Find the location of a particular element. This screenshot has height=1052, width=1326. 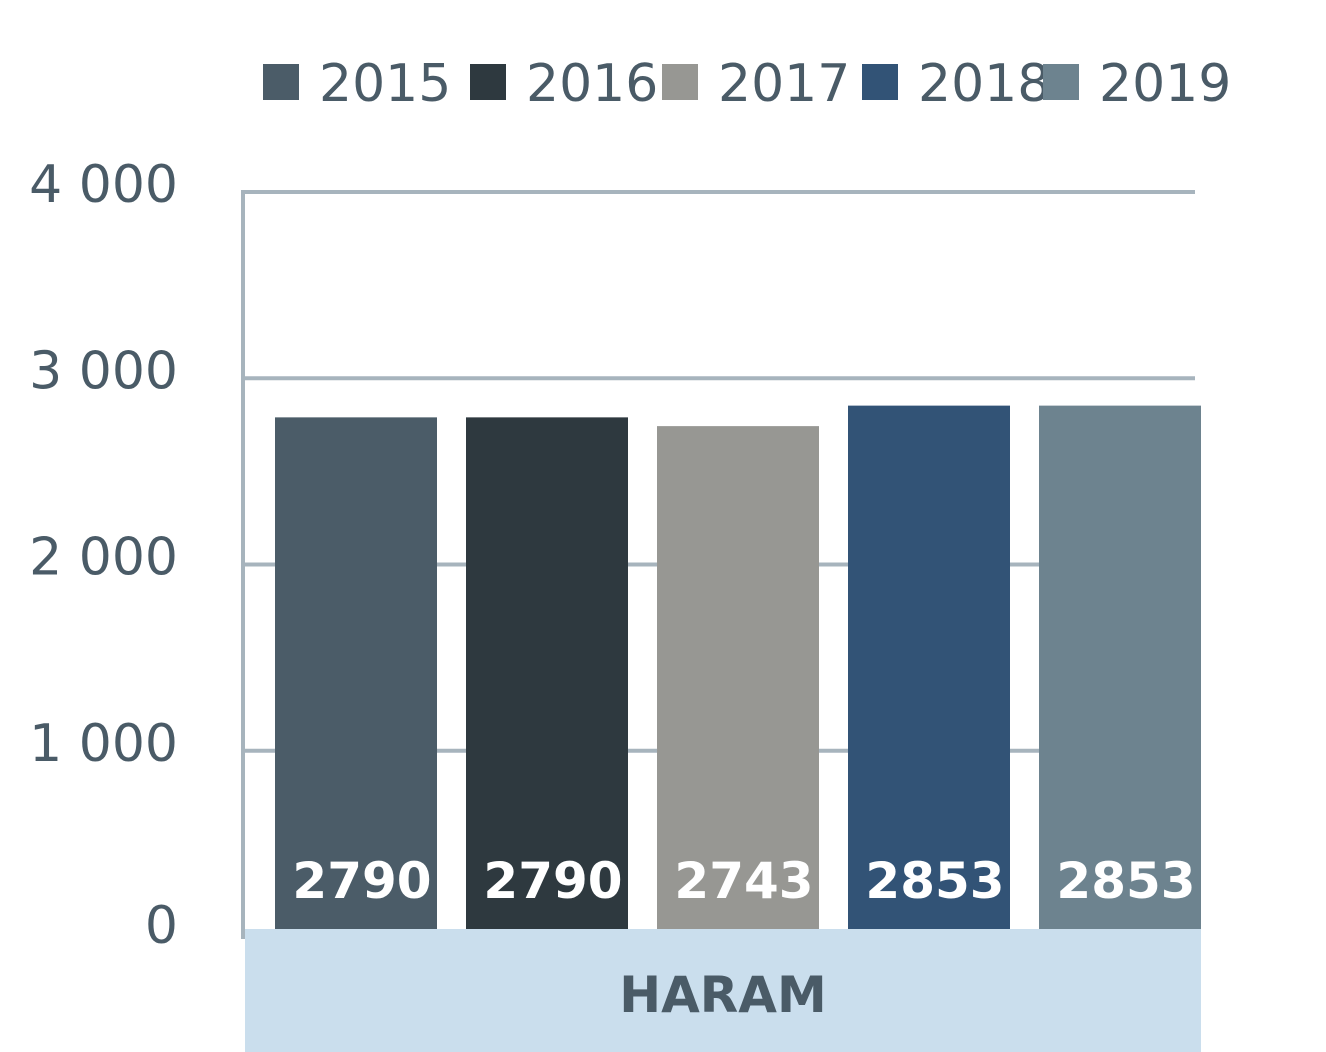

bar-2018 is located at coordinates (929, 667).